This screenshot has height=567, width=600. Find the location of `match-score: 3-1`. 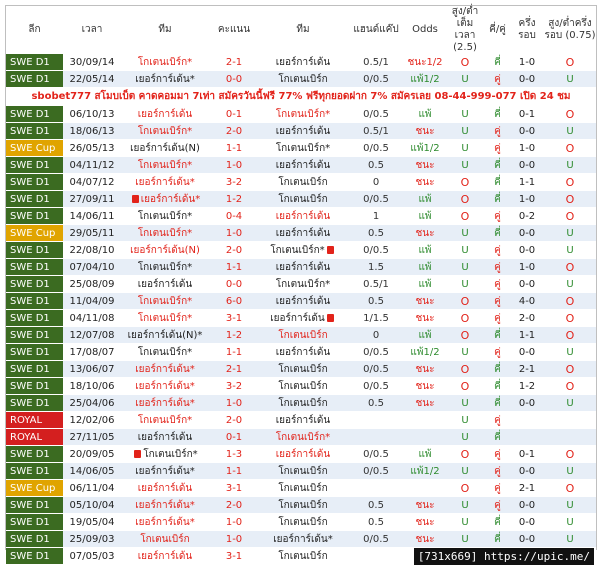

match-score: 3-1 is located at coordinates (234, 488).